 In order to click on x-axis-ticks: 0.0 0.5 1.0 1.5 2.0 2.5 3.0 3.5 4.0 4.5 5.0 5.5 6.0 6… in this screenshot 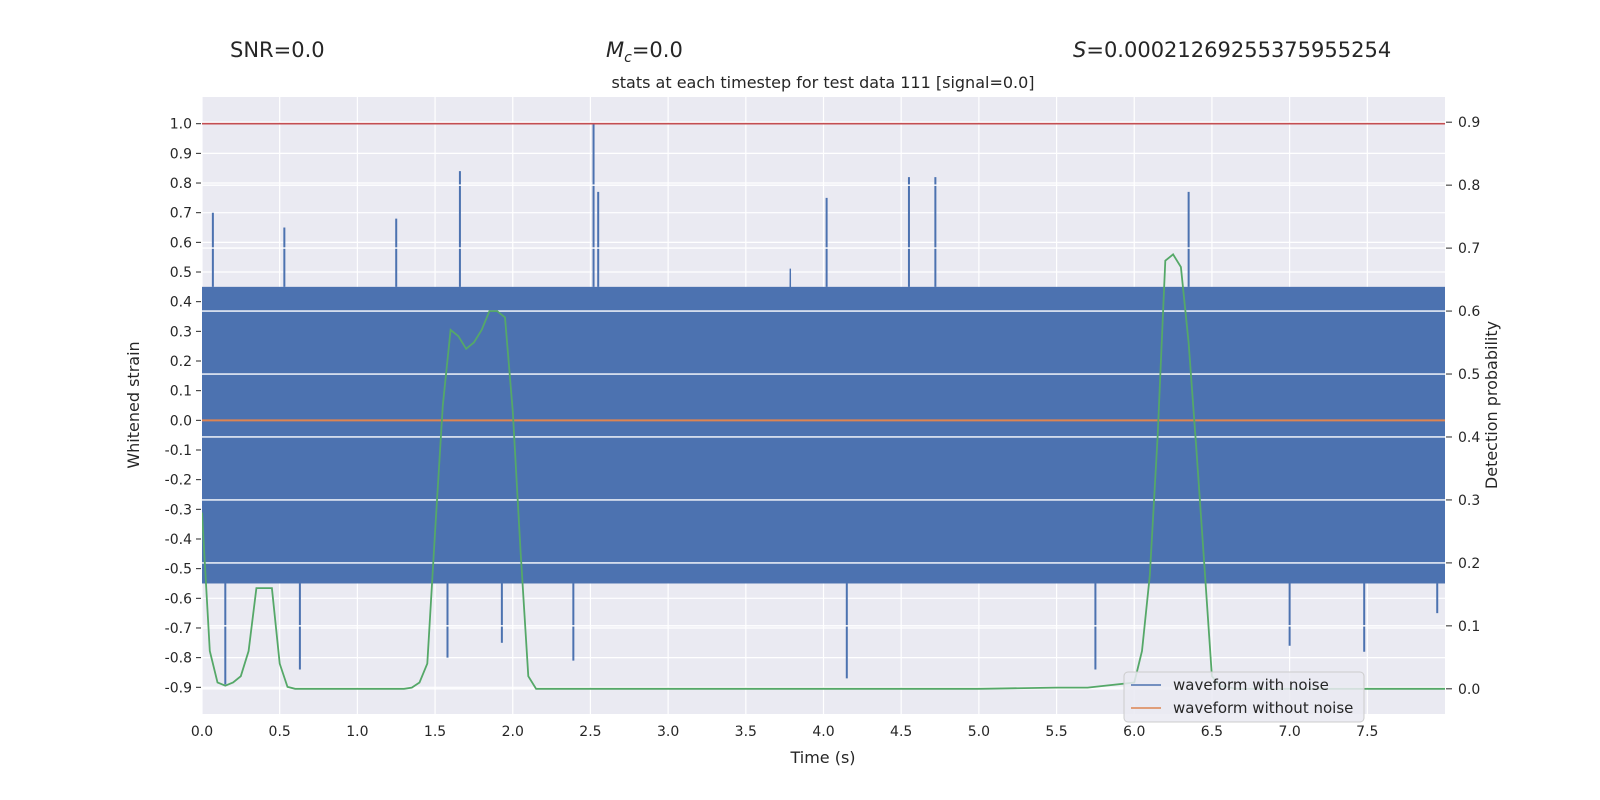, I will do `click(785, 732)`.